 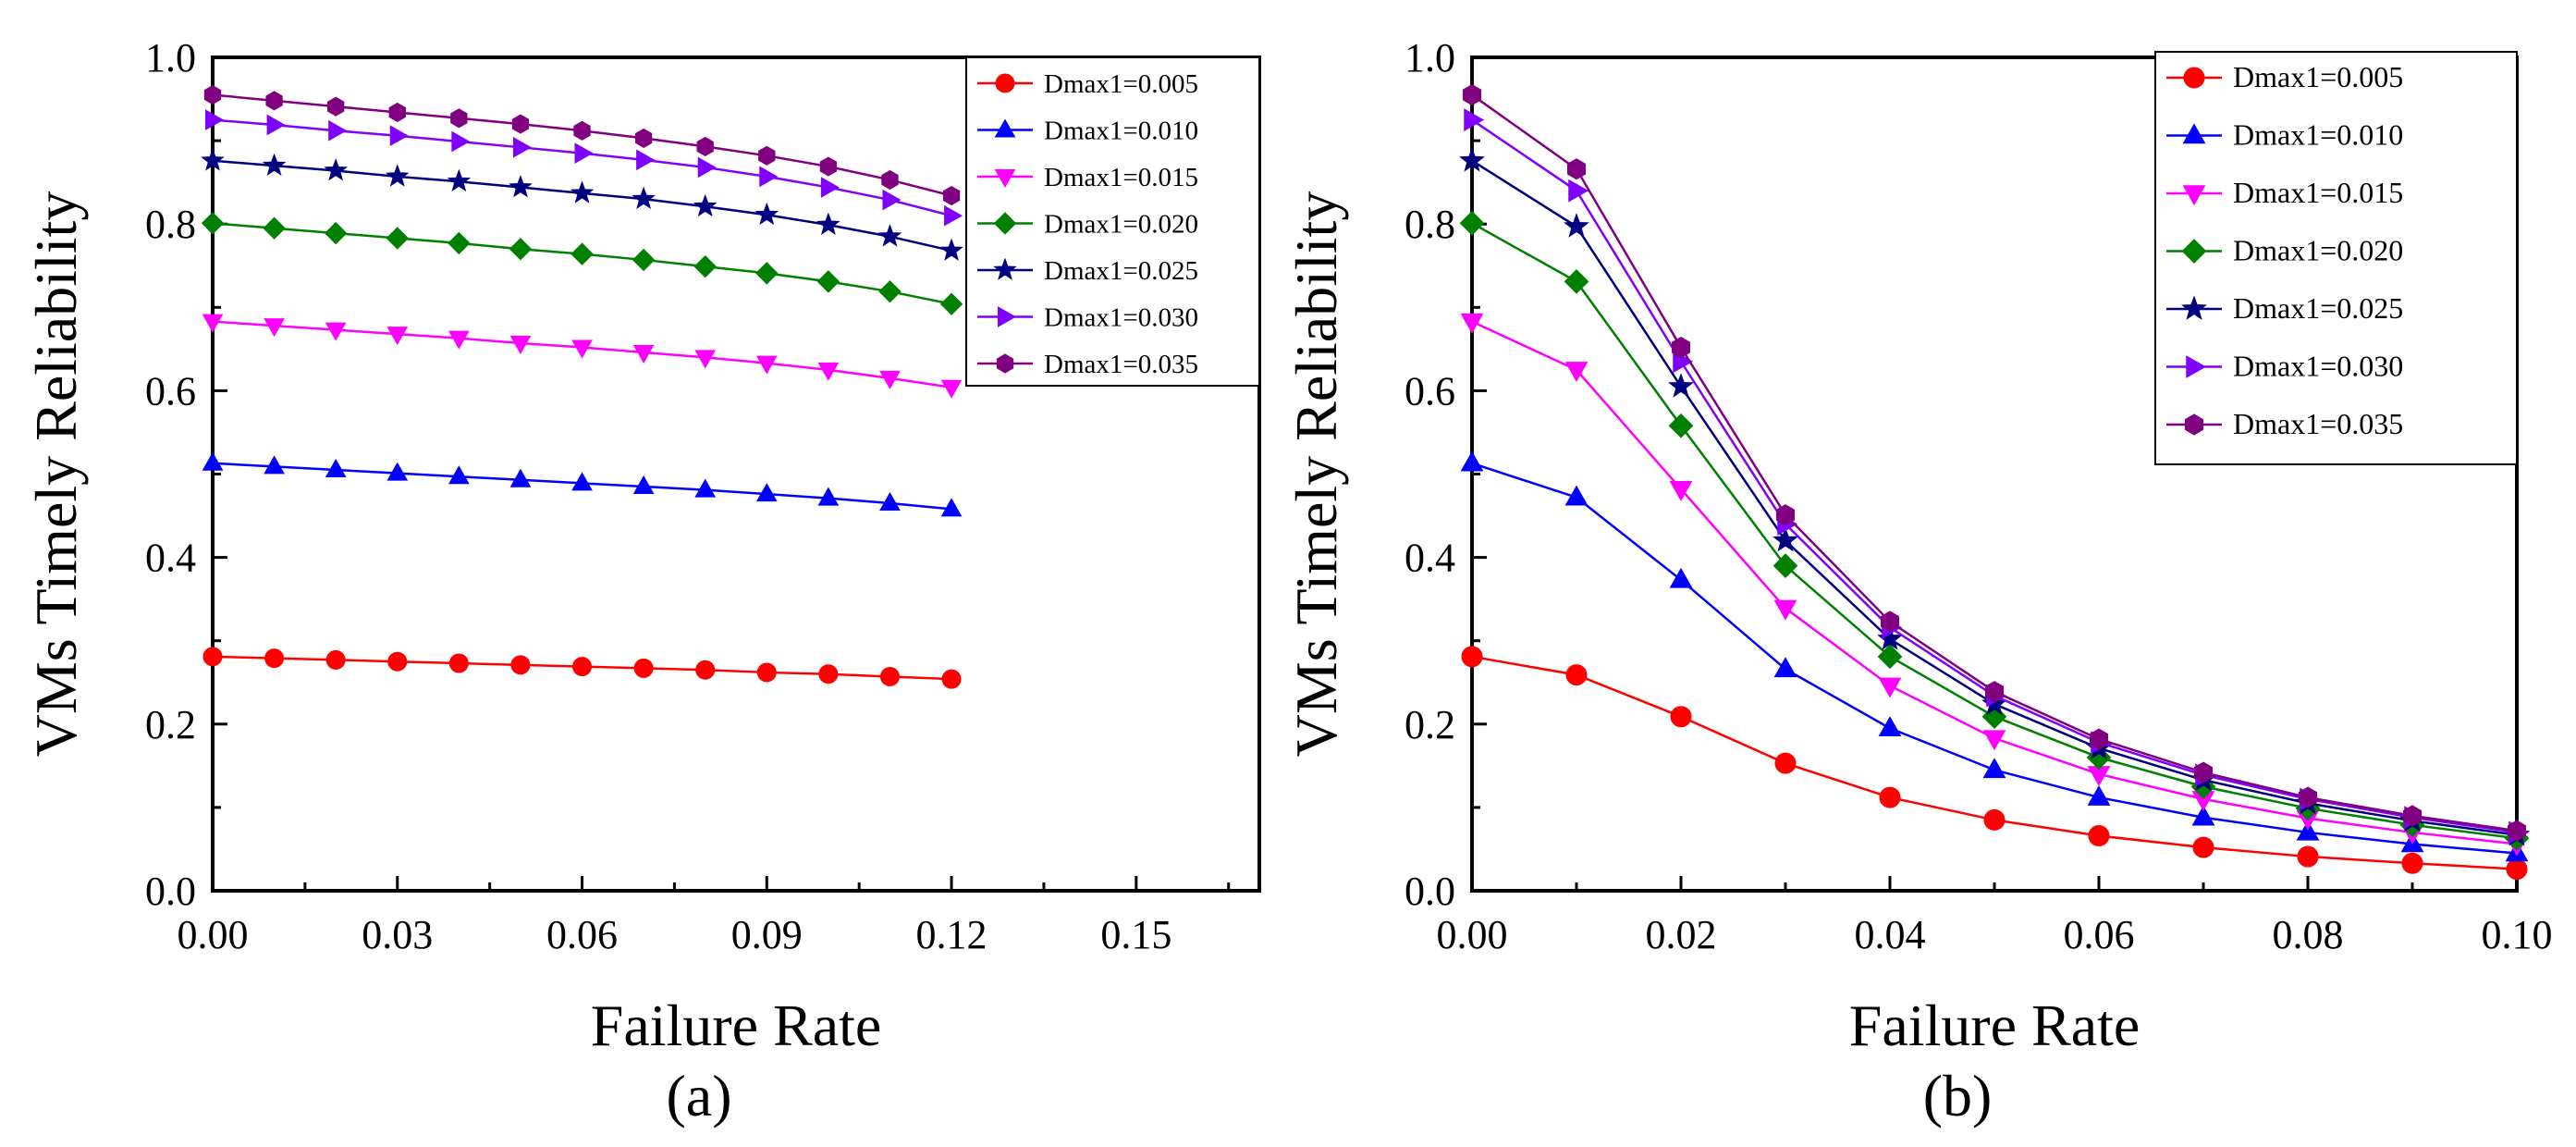 I want to click on x-tick-label: 0.03, so click(x=397, y=935).